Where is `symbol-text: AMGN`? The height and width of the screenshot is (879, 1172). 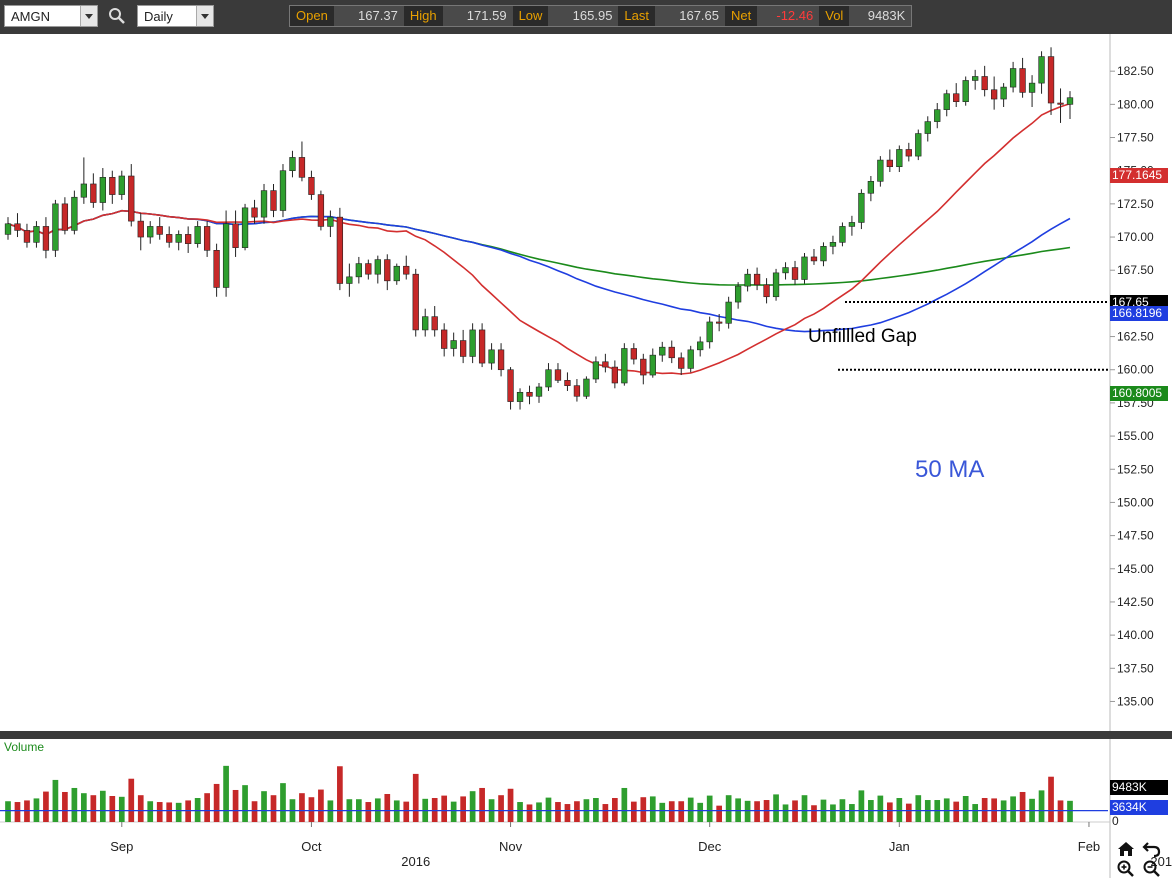
symbol-text: AMGN is located at coordinates (30, 16).